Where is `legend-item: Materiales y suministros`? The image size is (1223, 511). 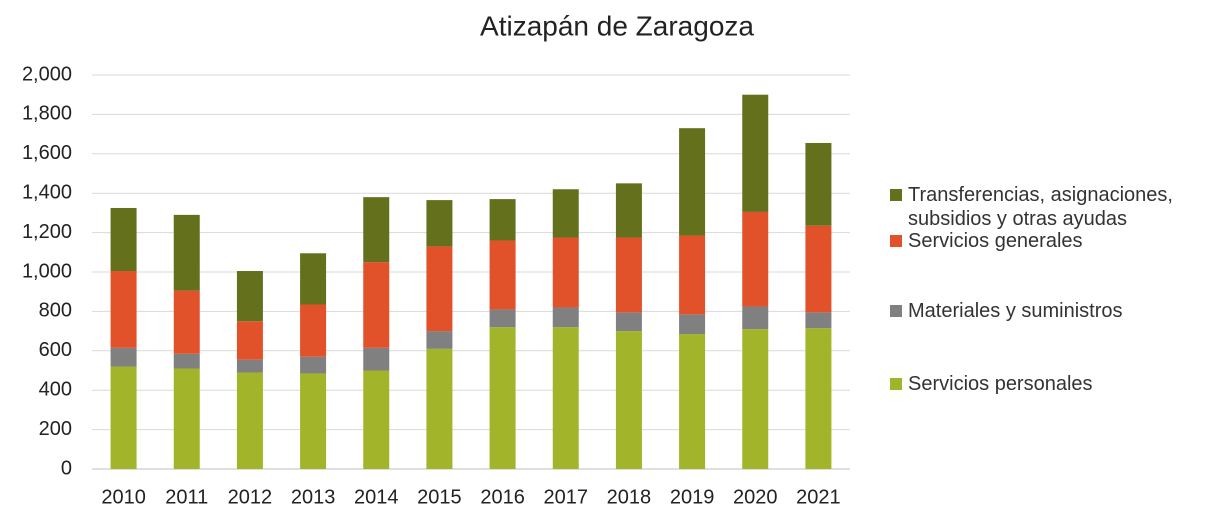 legend-item: Materiales y suministros is located at coordinates (1050, 311).